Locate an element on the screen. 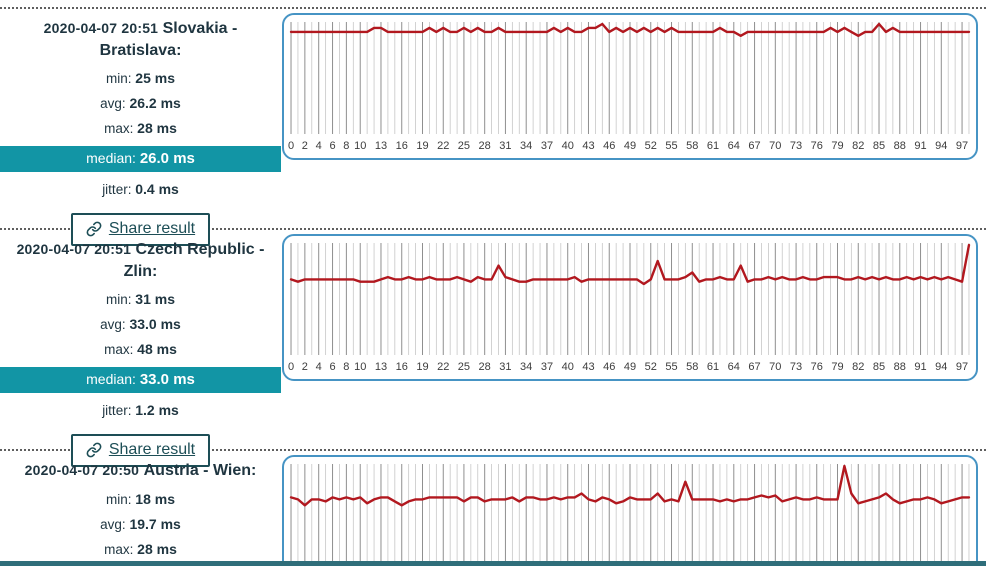 The image size is (986, 566). result-timestamp: 2020-04-07 20:50 is located at coordinates (82, 470).